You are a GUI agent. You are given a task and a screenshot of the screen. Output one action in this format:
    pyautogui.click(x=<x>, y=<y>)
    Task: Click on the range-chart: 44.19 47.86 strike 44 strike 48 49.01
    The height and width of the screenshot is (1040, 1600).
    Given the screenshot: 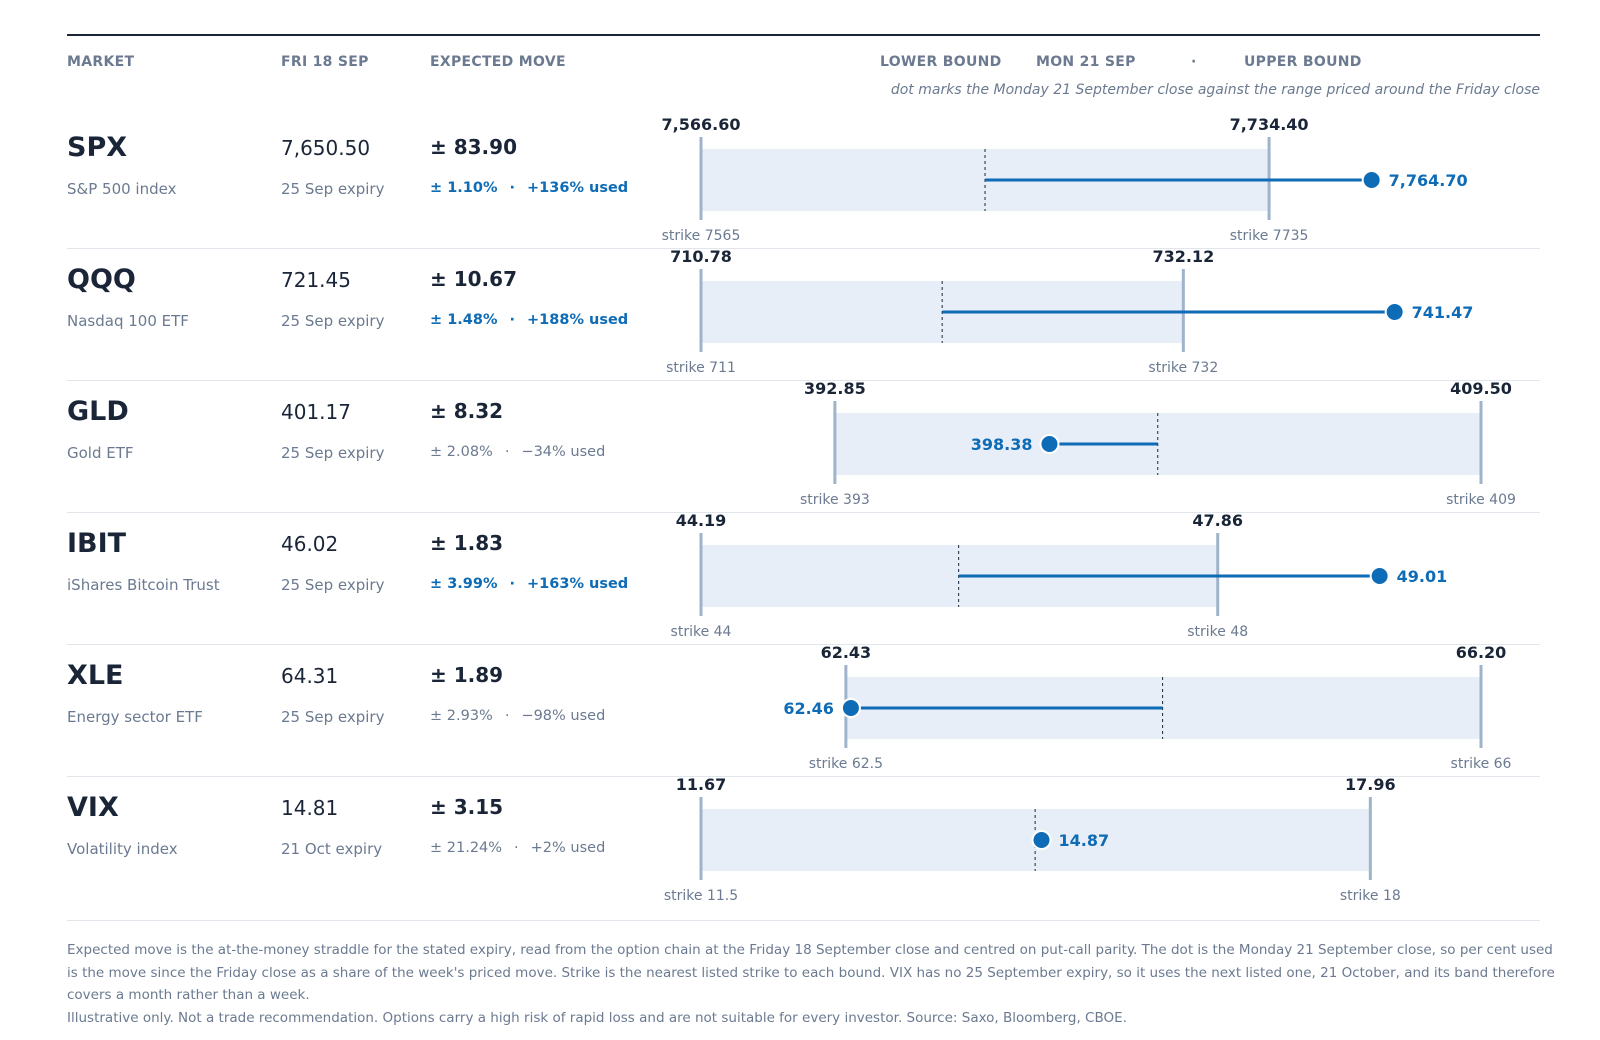 What is the action you would take?
    pyautogui.click(x=1059, y=575)
    